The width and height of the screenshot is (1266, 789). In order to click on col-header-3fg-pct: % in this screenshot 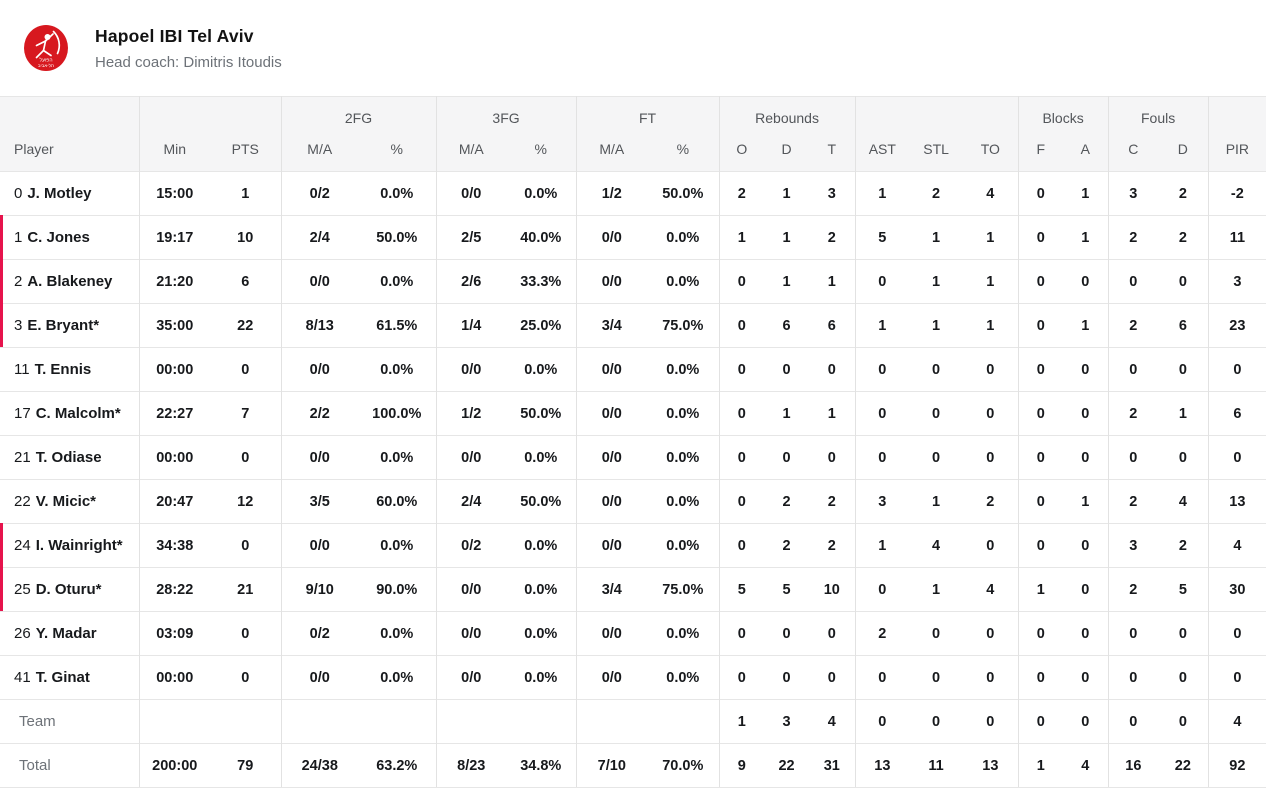, I will do `click(541, 152)`.